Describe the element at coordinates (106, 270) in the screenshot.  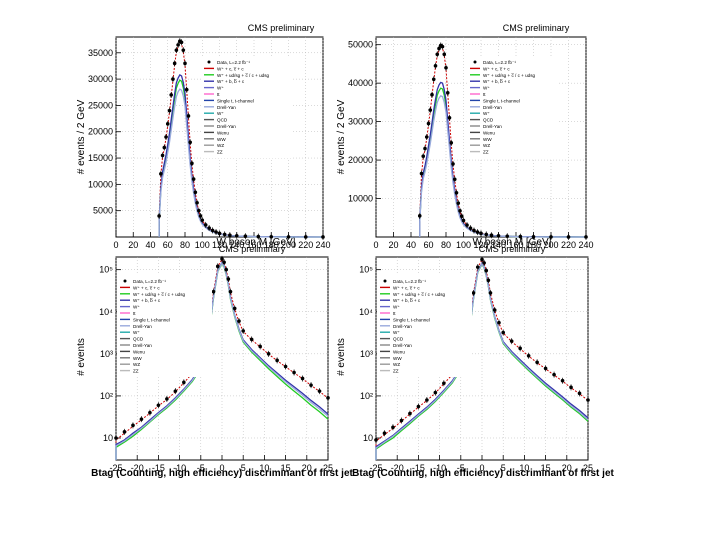
I see `y-tick-label: 10⁵` at that location.